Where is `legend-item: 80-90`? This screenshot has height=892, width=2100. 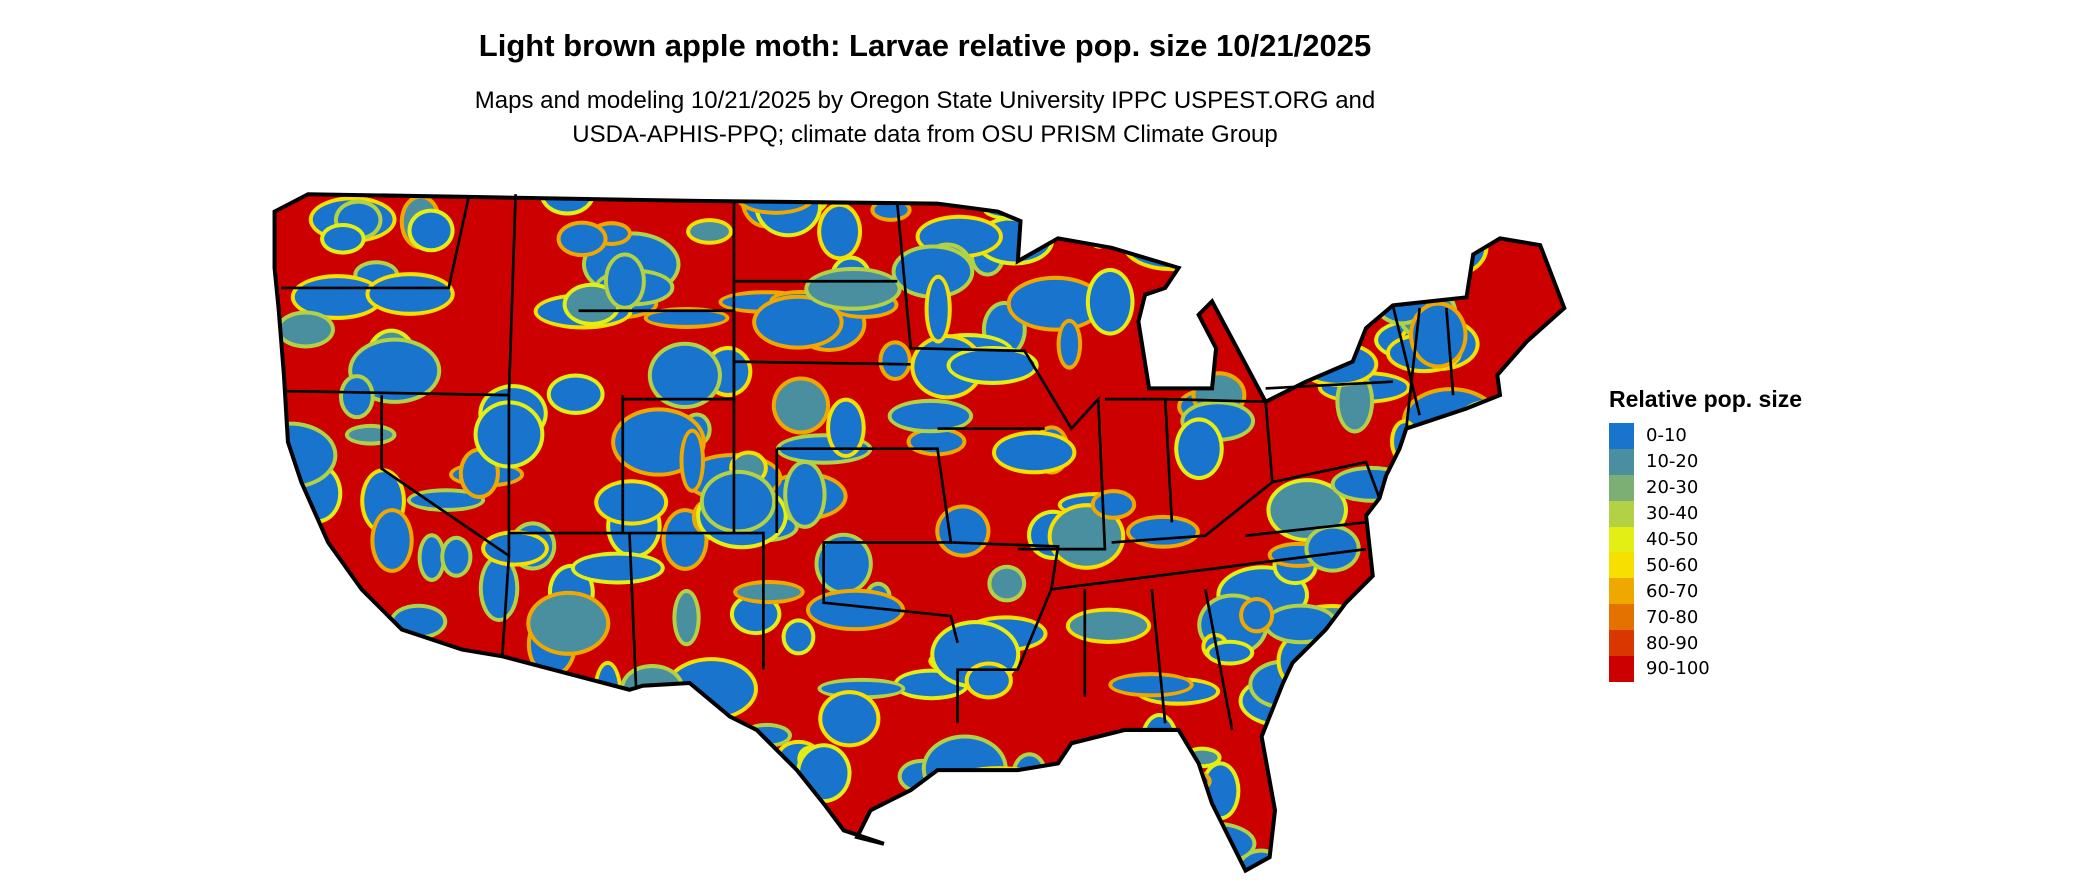
legend-item: 80-90 is located at coordinates (1705, 643).